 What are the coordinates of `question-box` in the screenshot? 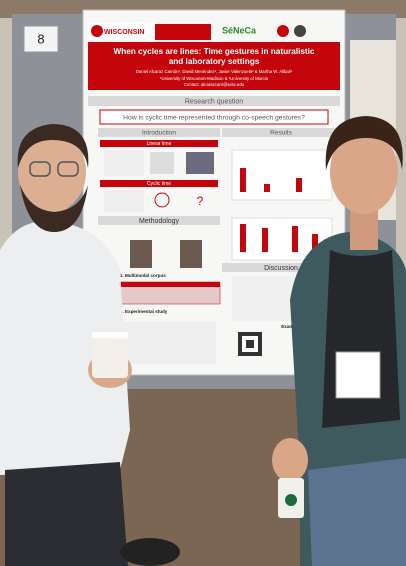 It's located at (214, 117).